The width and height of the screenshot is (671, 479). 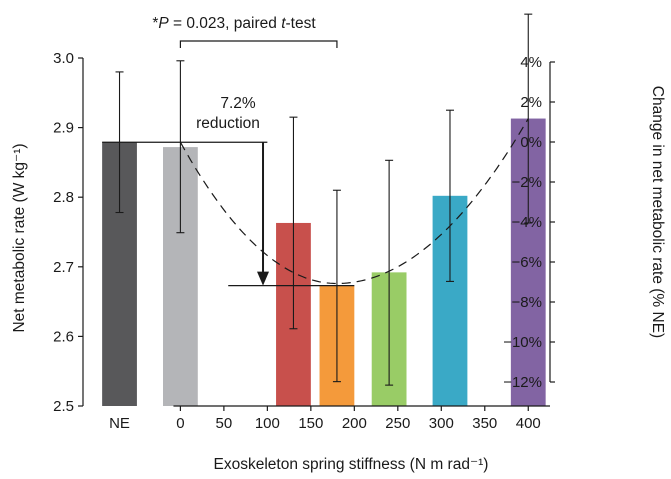 I want to click on x-tick-label: 250, so click(x=397, y=423).